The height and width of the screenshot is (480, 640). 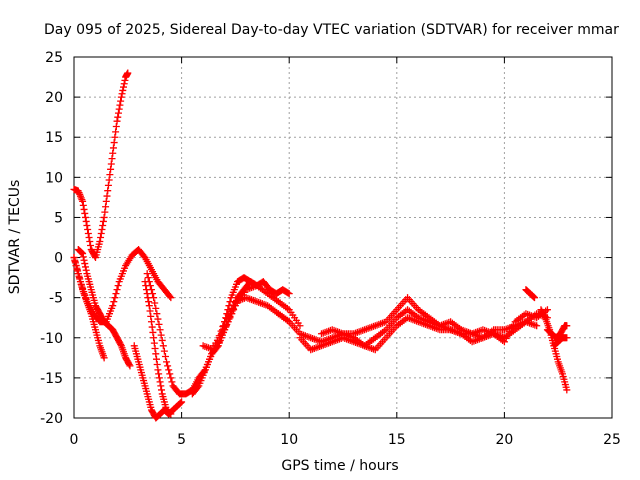 I want to click on y-tick-label: 25, so click(x=54, y=58).